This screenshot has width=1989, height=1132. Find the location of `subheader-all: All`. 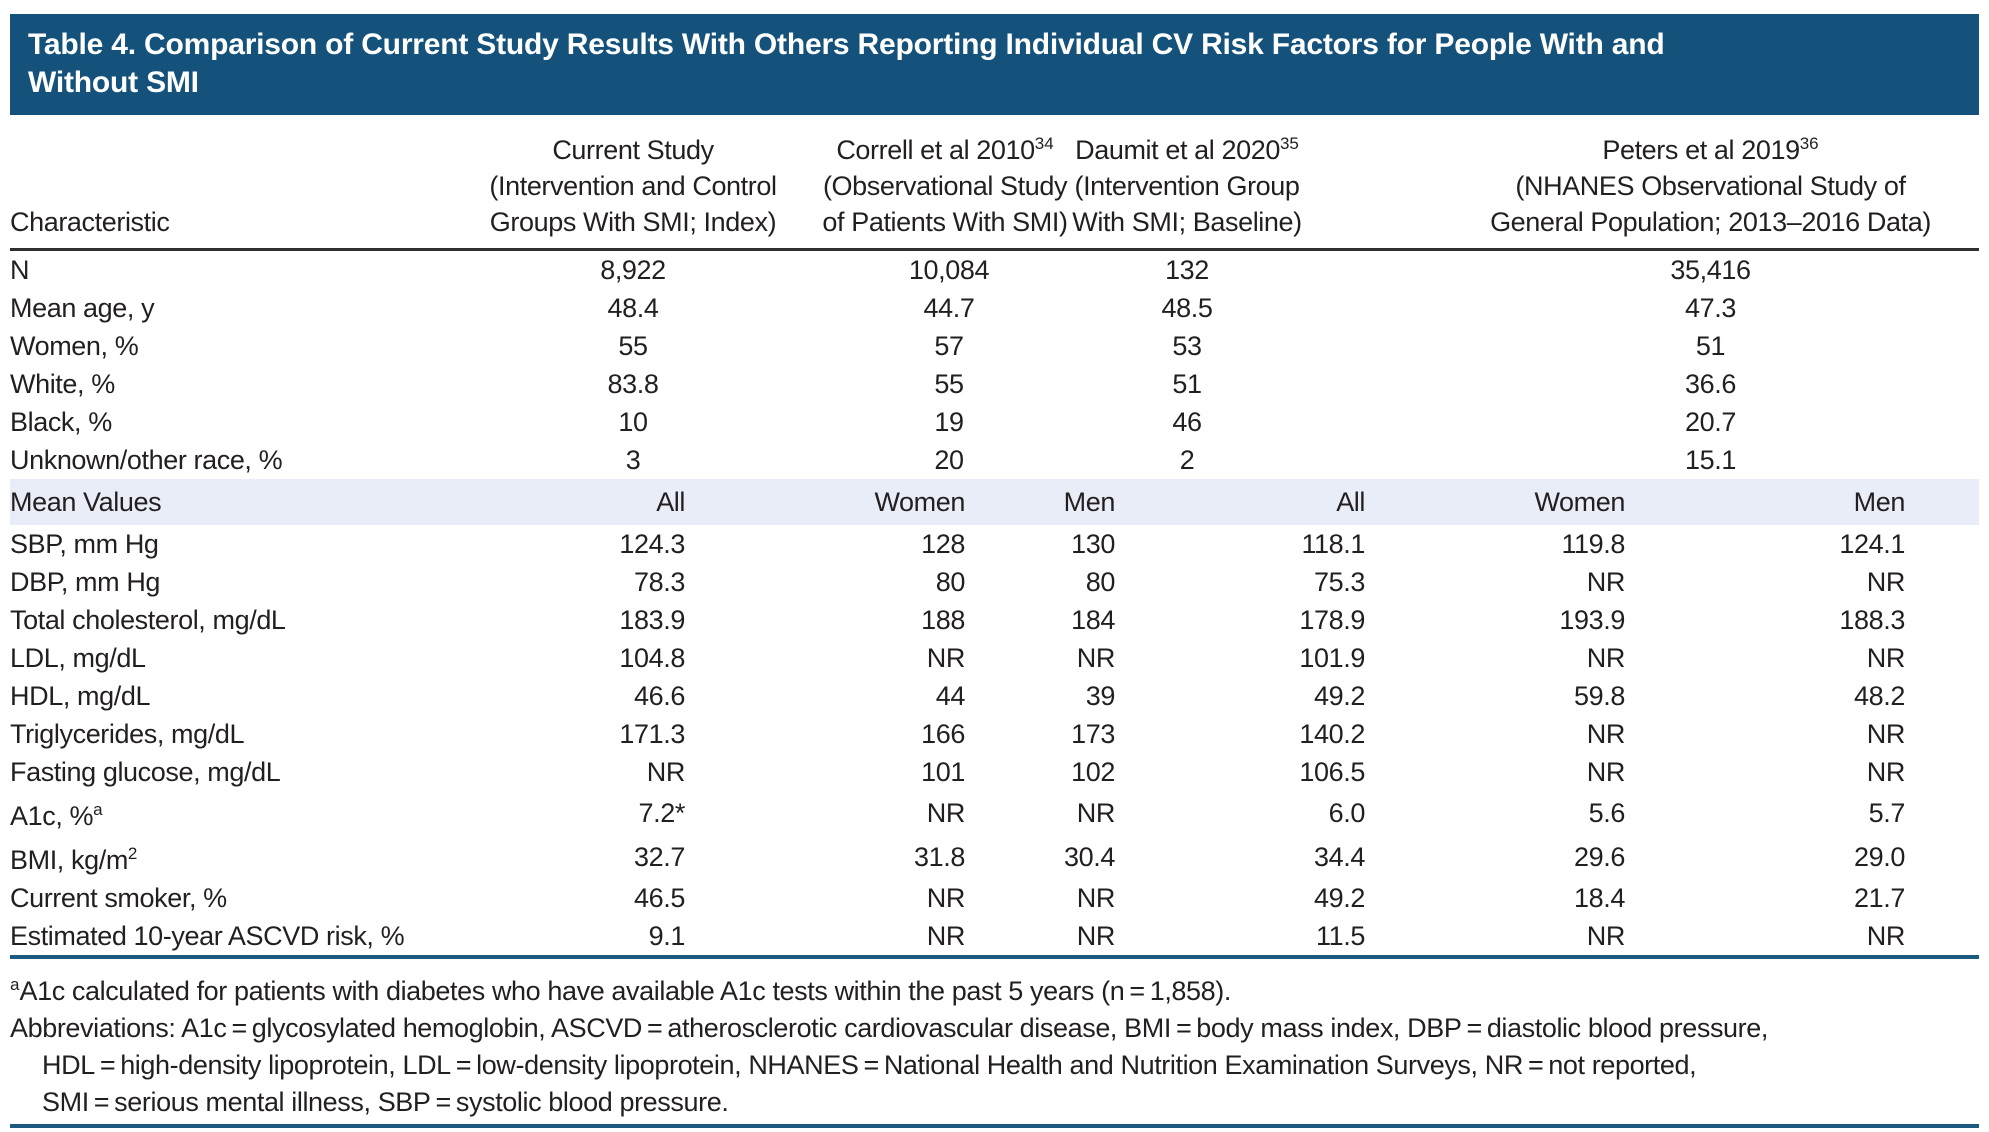

subheader-all: All is located at coordinates (585, 502).